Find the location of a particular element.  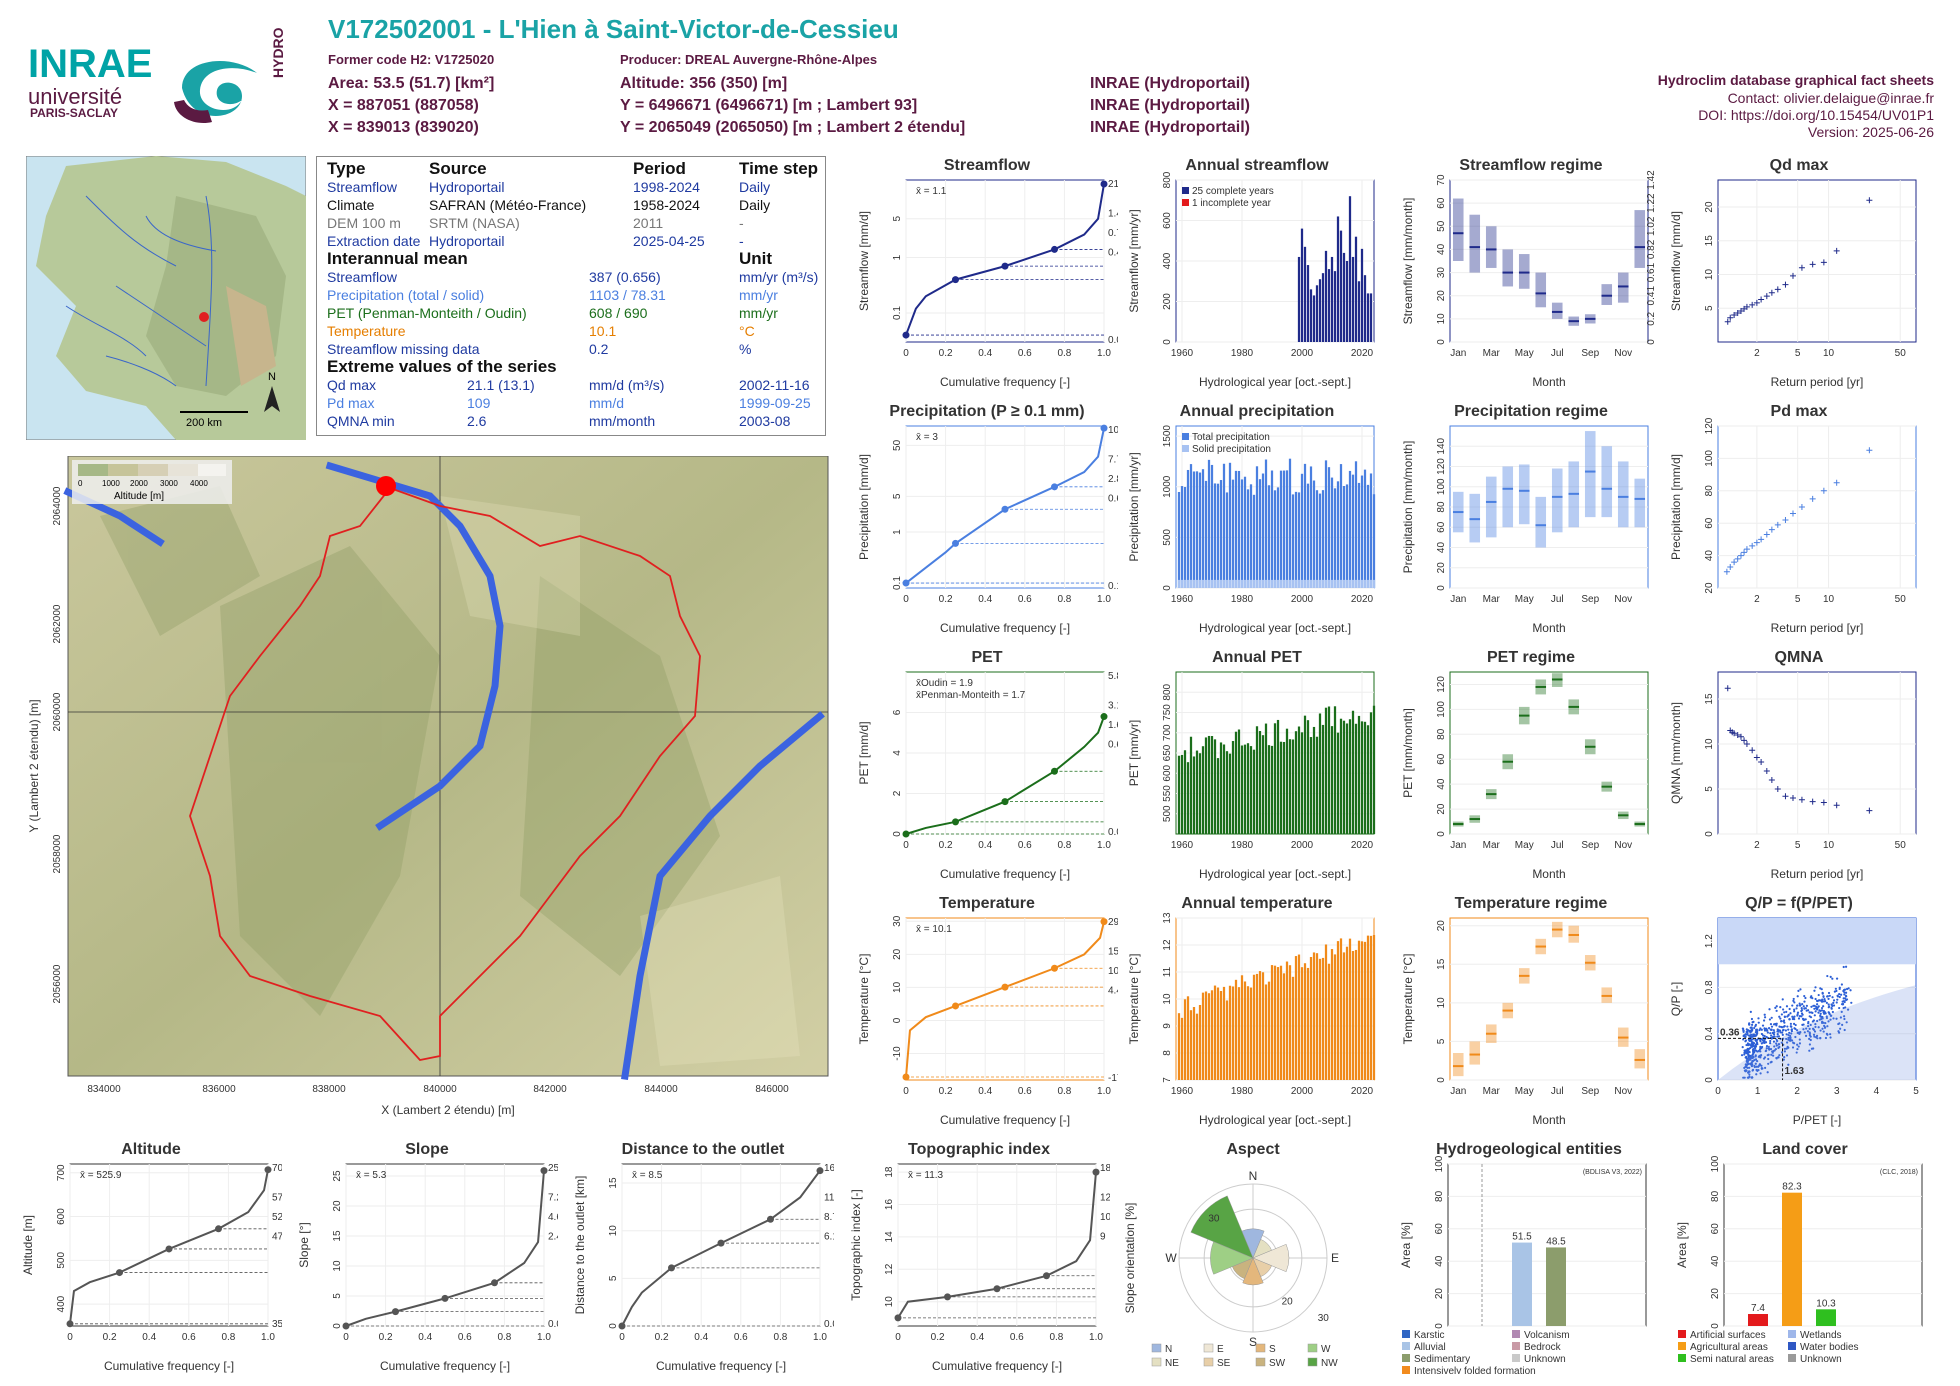

y-axis-label: Precipitation [mm/yr] is located at coordinates (1134, 506).